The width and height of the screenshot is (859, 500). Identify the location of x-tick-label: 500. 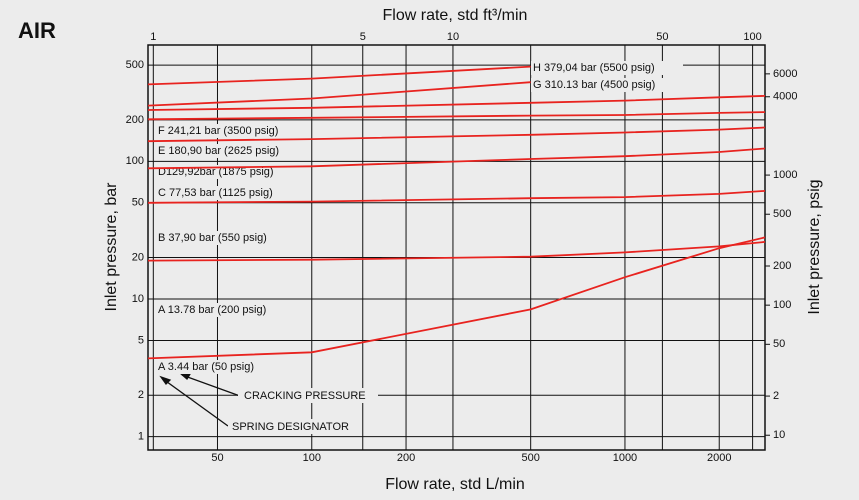
(530, 458).